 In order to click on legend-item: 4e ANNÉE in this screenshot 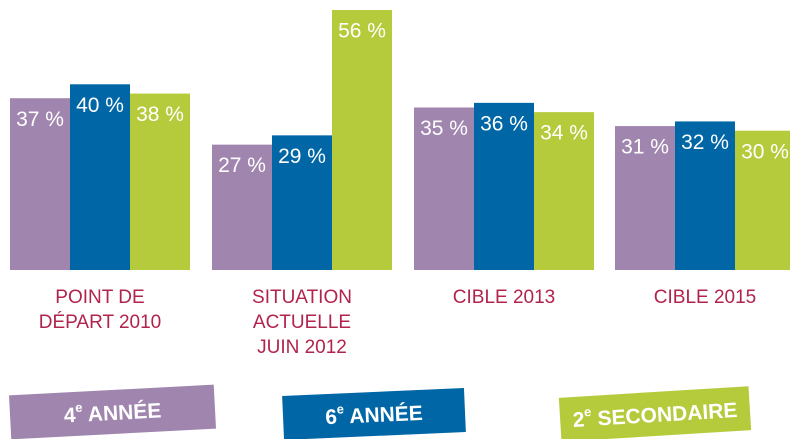, I will do `click(112, 411)`.